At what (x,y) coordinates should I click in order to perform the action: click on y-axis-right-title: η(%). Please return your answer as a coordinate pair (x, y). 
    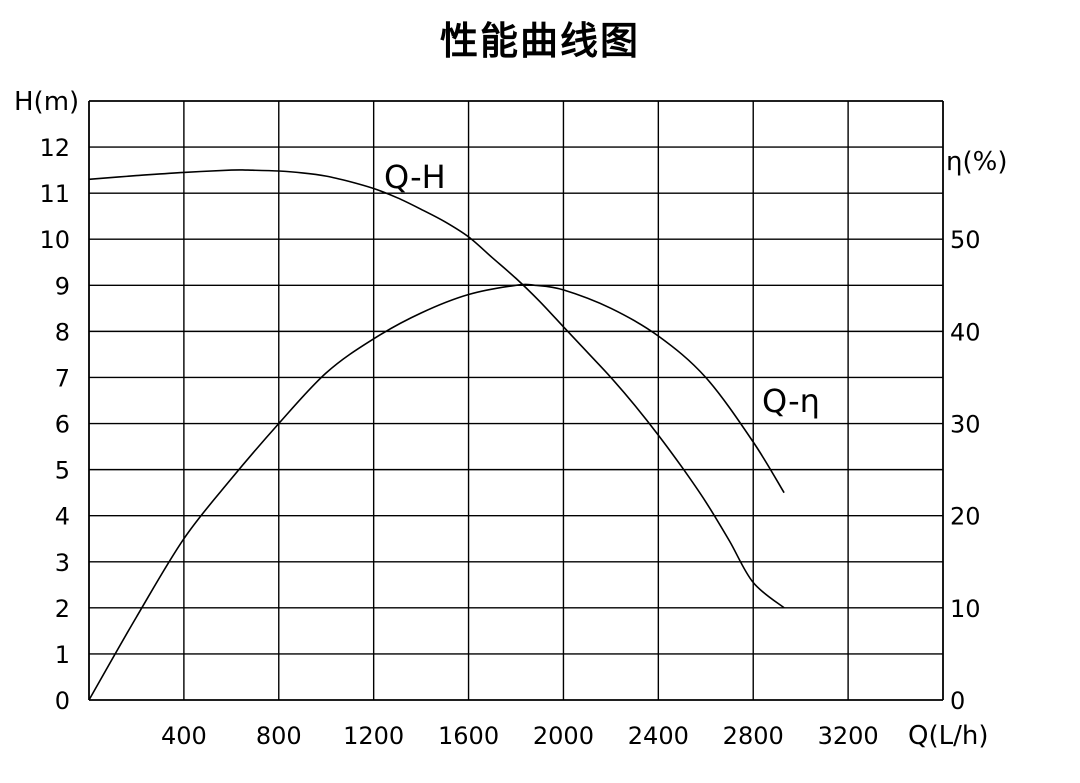
    Looking at the image, I should click on (976, 162).